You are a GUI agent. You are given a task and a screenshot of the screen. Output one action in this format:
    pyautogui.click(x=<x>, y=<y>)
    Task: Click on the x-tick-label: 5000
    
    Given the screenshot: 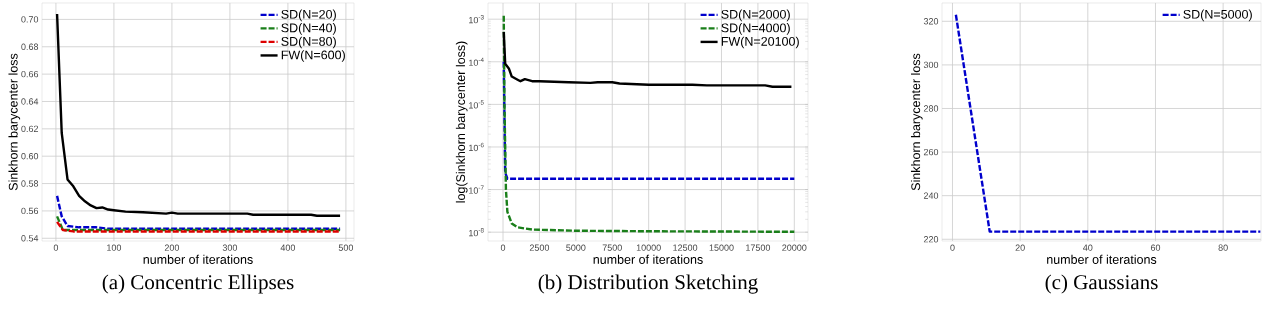 What is the action you would take?
    pyautogui.click(x=576, y=247)
    